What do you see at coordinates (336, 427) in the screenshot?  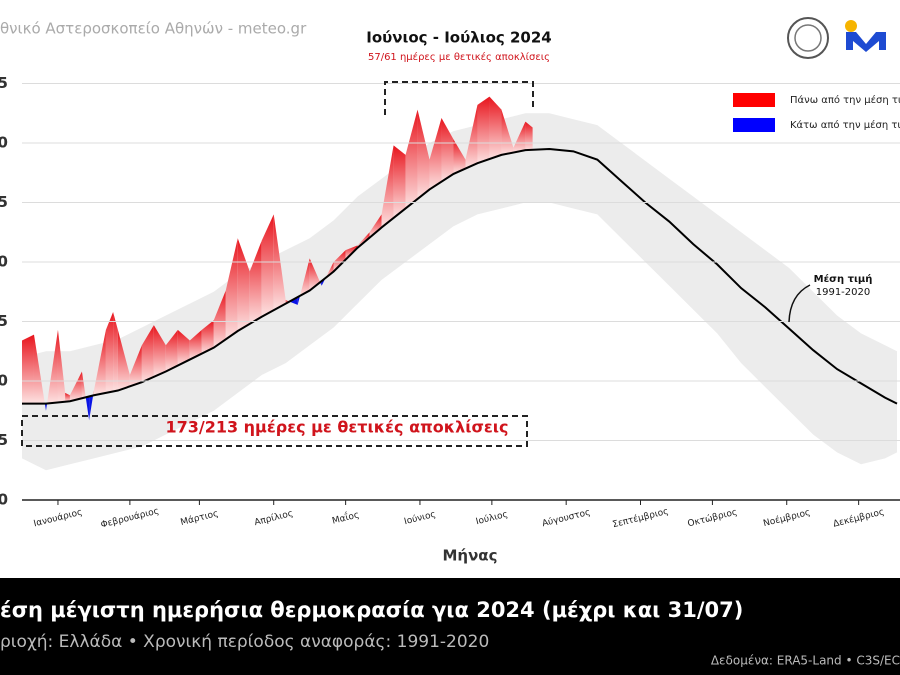 I see `year-note: 173/213 ημέρες με θετικές αποκλίσεις` at bounding box center [336, 427].